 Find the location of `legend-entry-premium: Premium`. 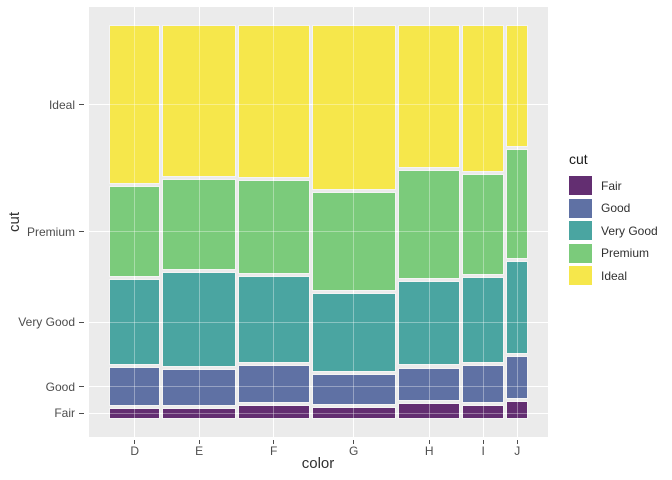

legend-entry-premium: Premium is located at coordinates (613, 253).